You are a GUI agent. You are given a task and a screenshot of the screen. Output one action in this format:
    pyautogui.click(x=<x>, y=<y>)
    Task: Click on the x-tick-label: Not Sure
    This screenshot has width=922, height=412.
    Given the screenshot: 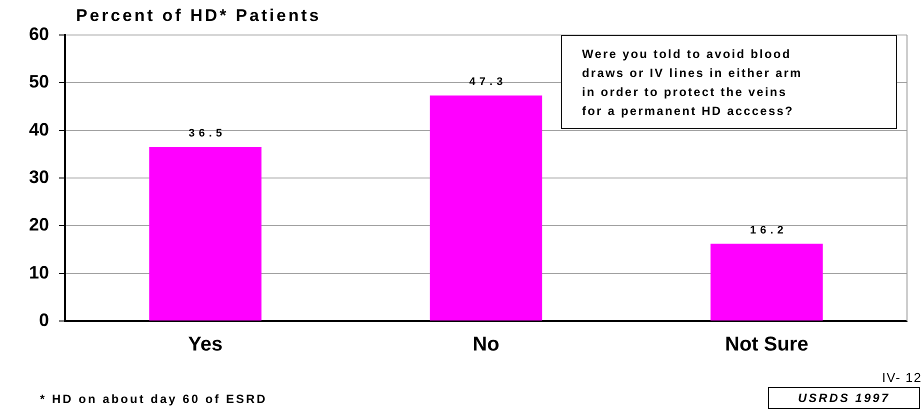 What is the action you would take?
    pyautogui.click(x=766, y=345)
    